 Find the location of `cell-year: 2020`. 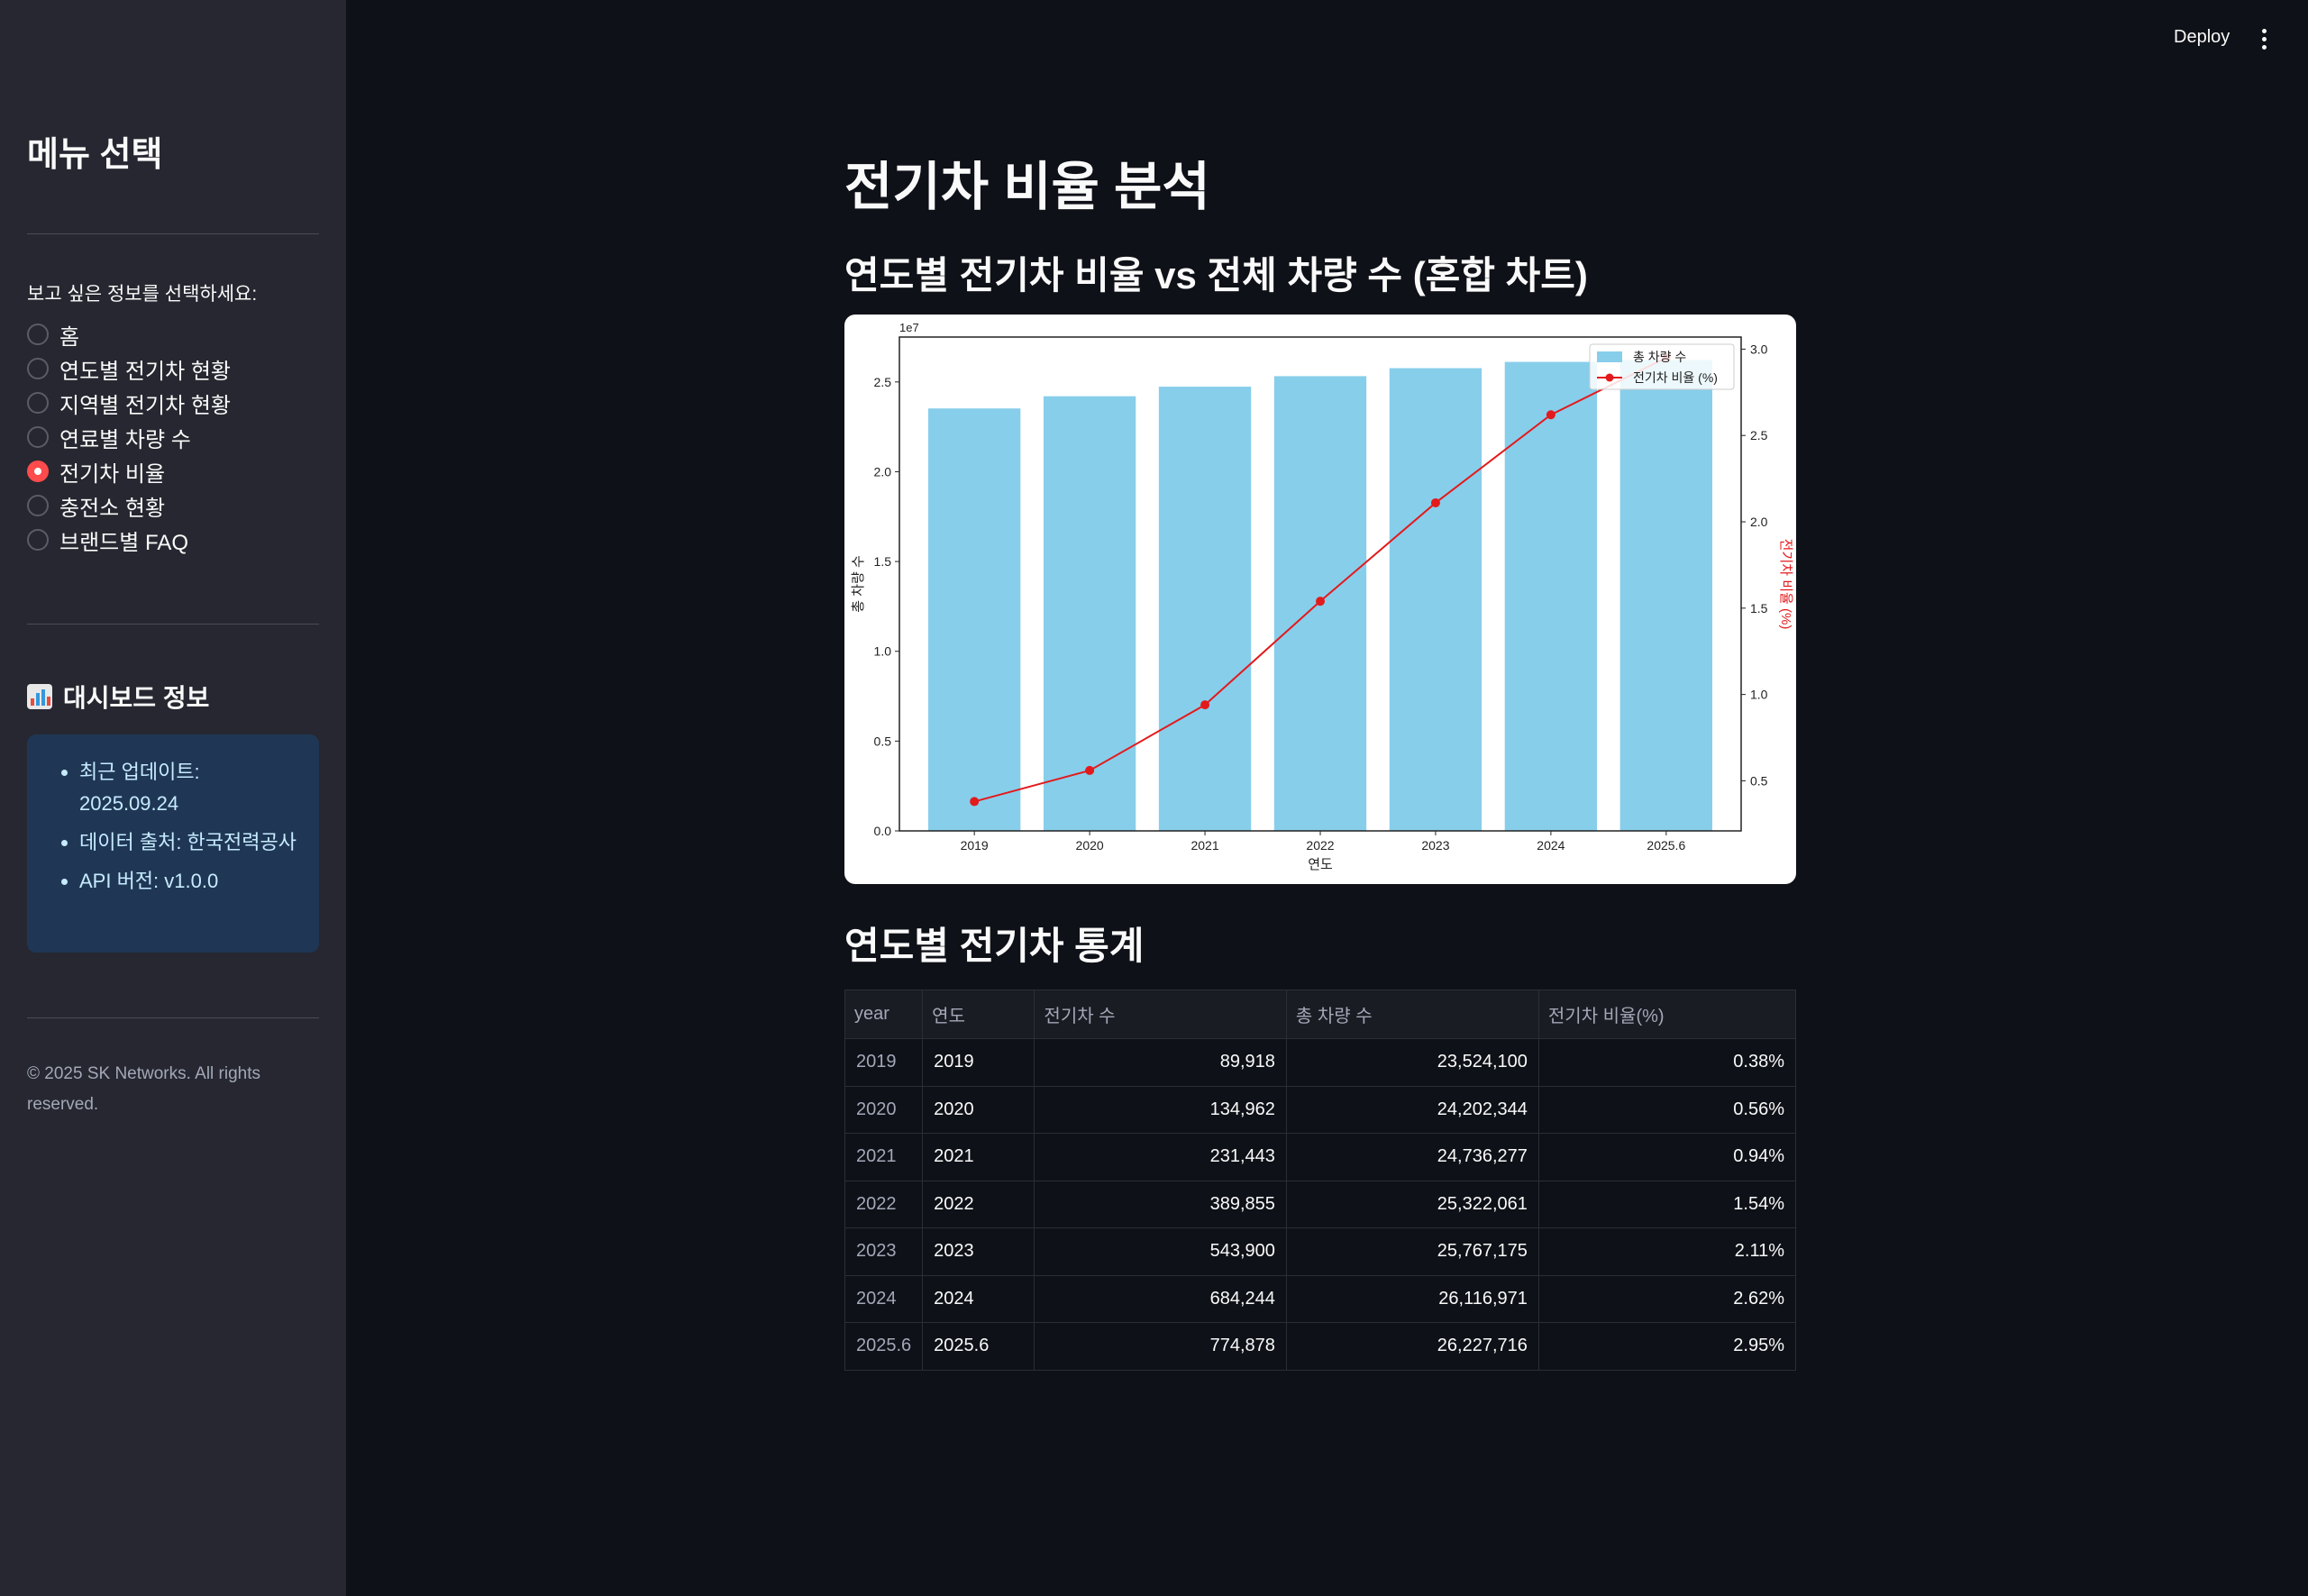

cell-year: 2020 is located at coordinates (978, 1109).